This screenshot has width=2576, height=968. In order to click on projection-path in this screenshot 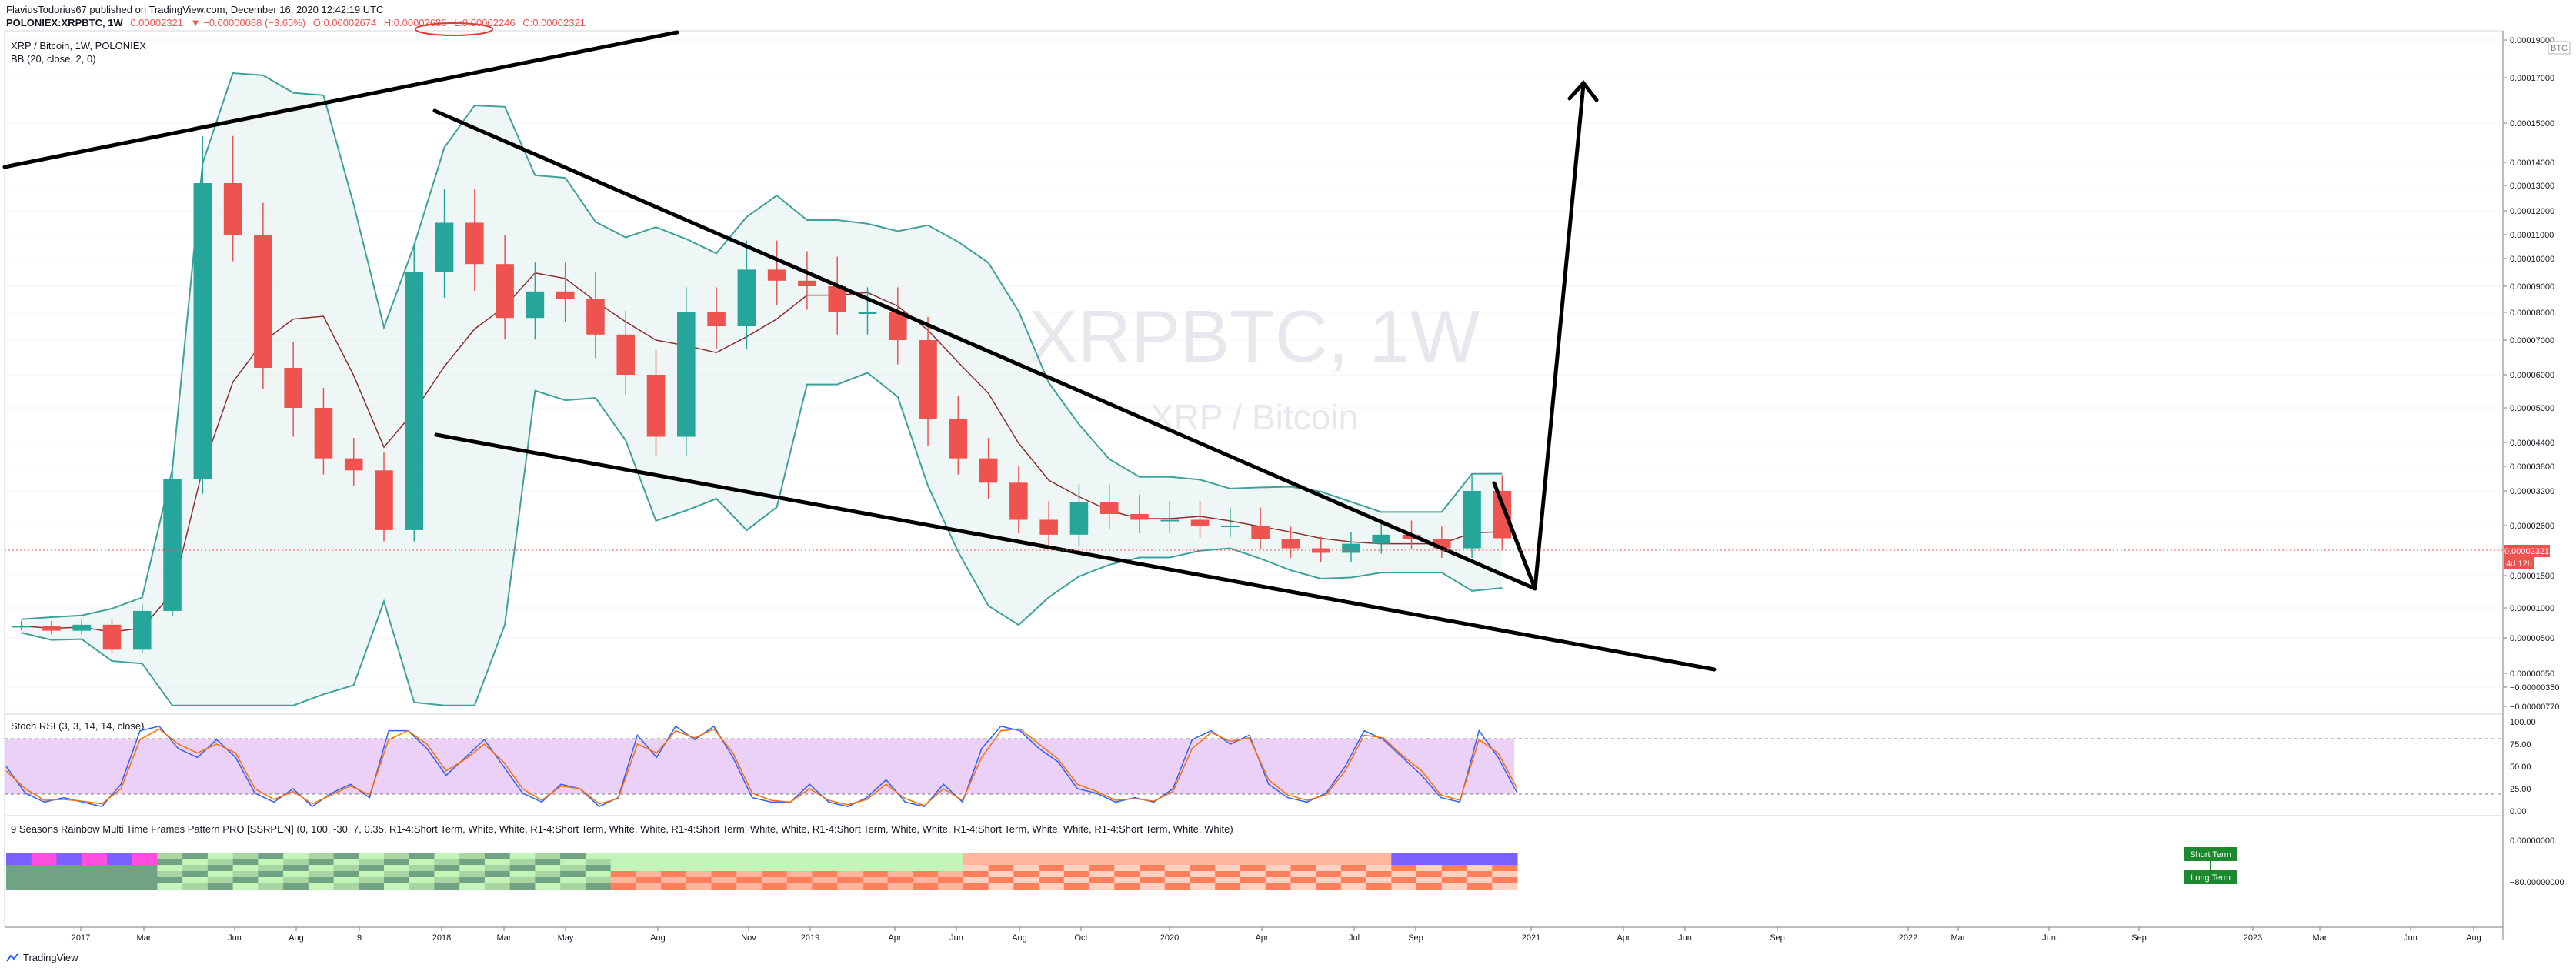, I will do `click(1539, 335)`.